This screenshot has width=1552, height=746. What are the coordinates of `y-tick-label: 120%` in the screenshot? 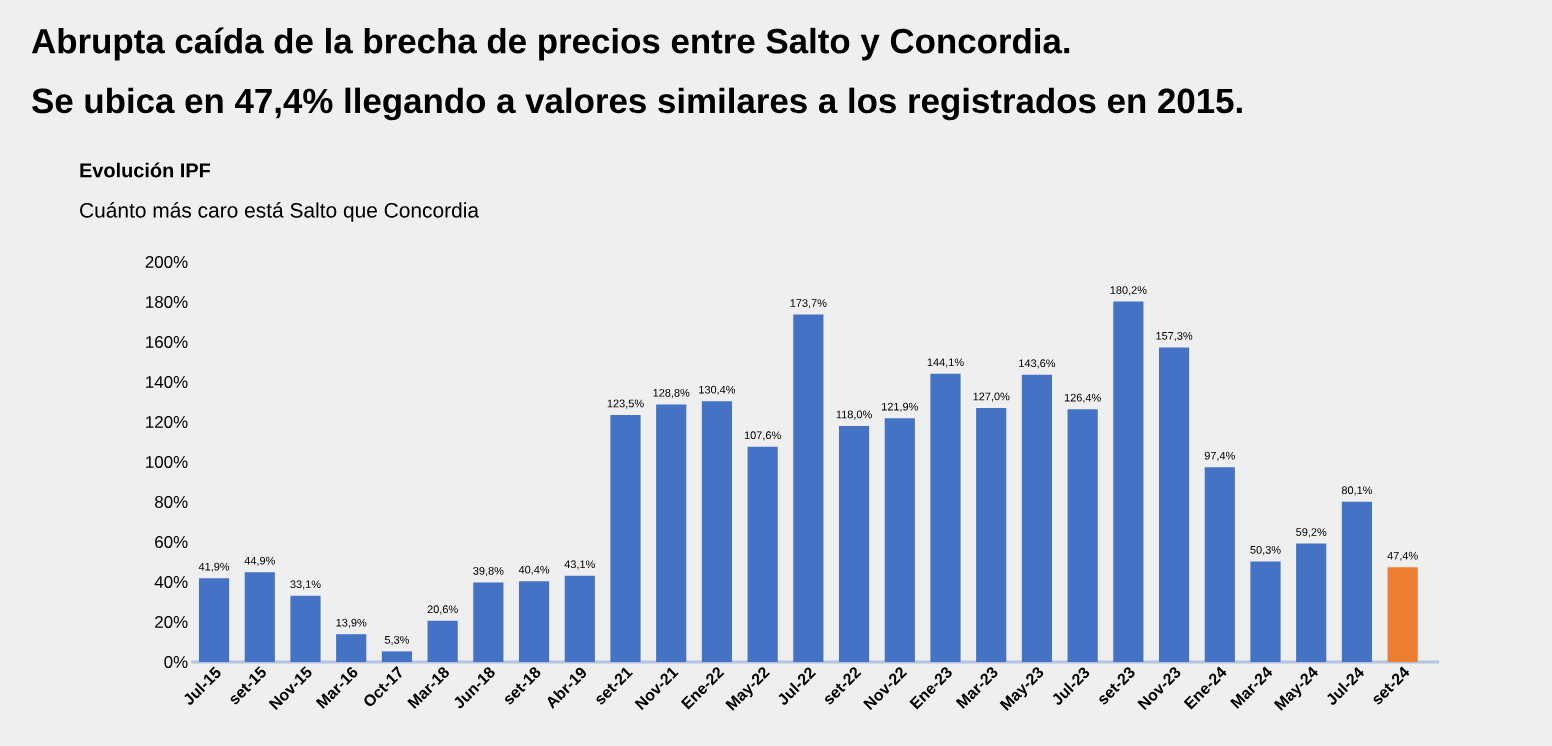 It's located at (167, 422).